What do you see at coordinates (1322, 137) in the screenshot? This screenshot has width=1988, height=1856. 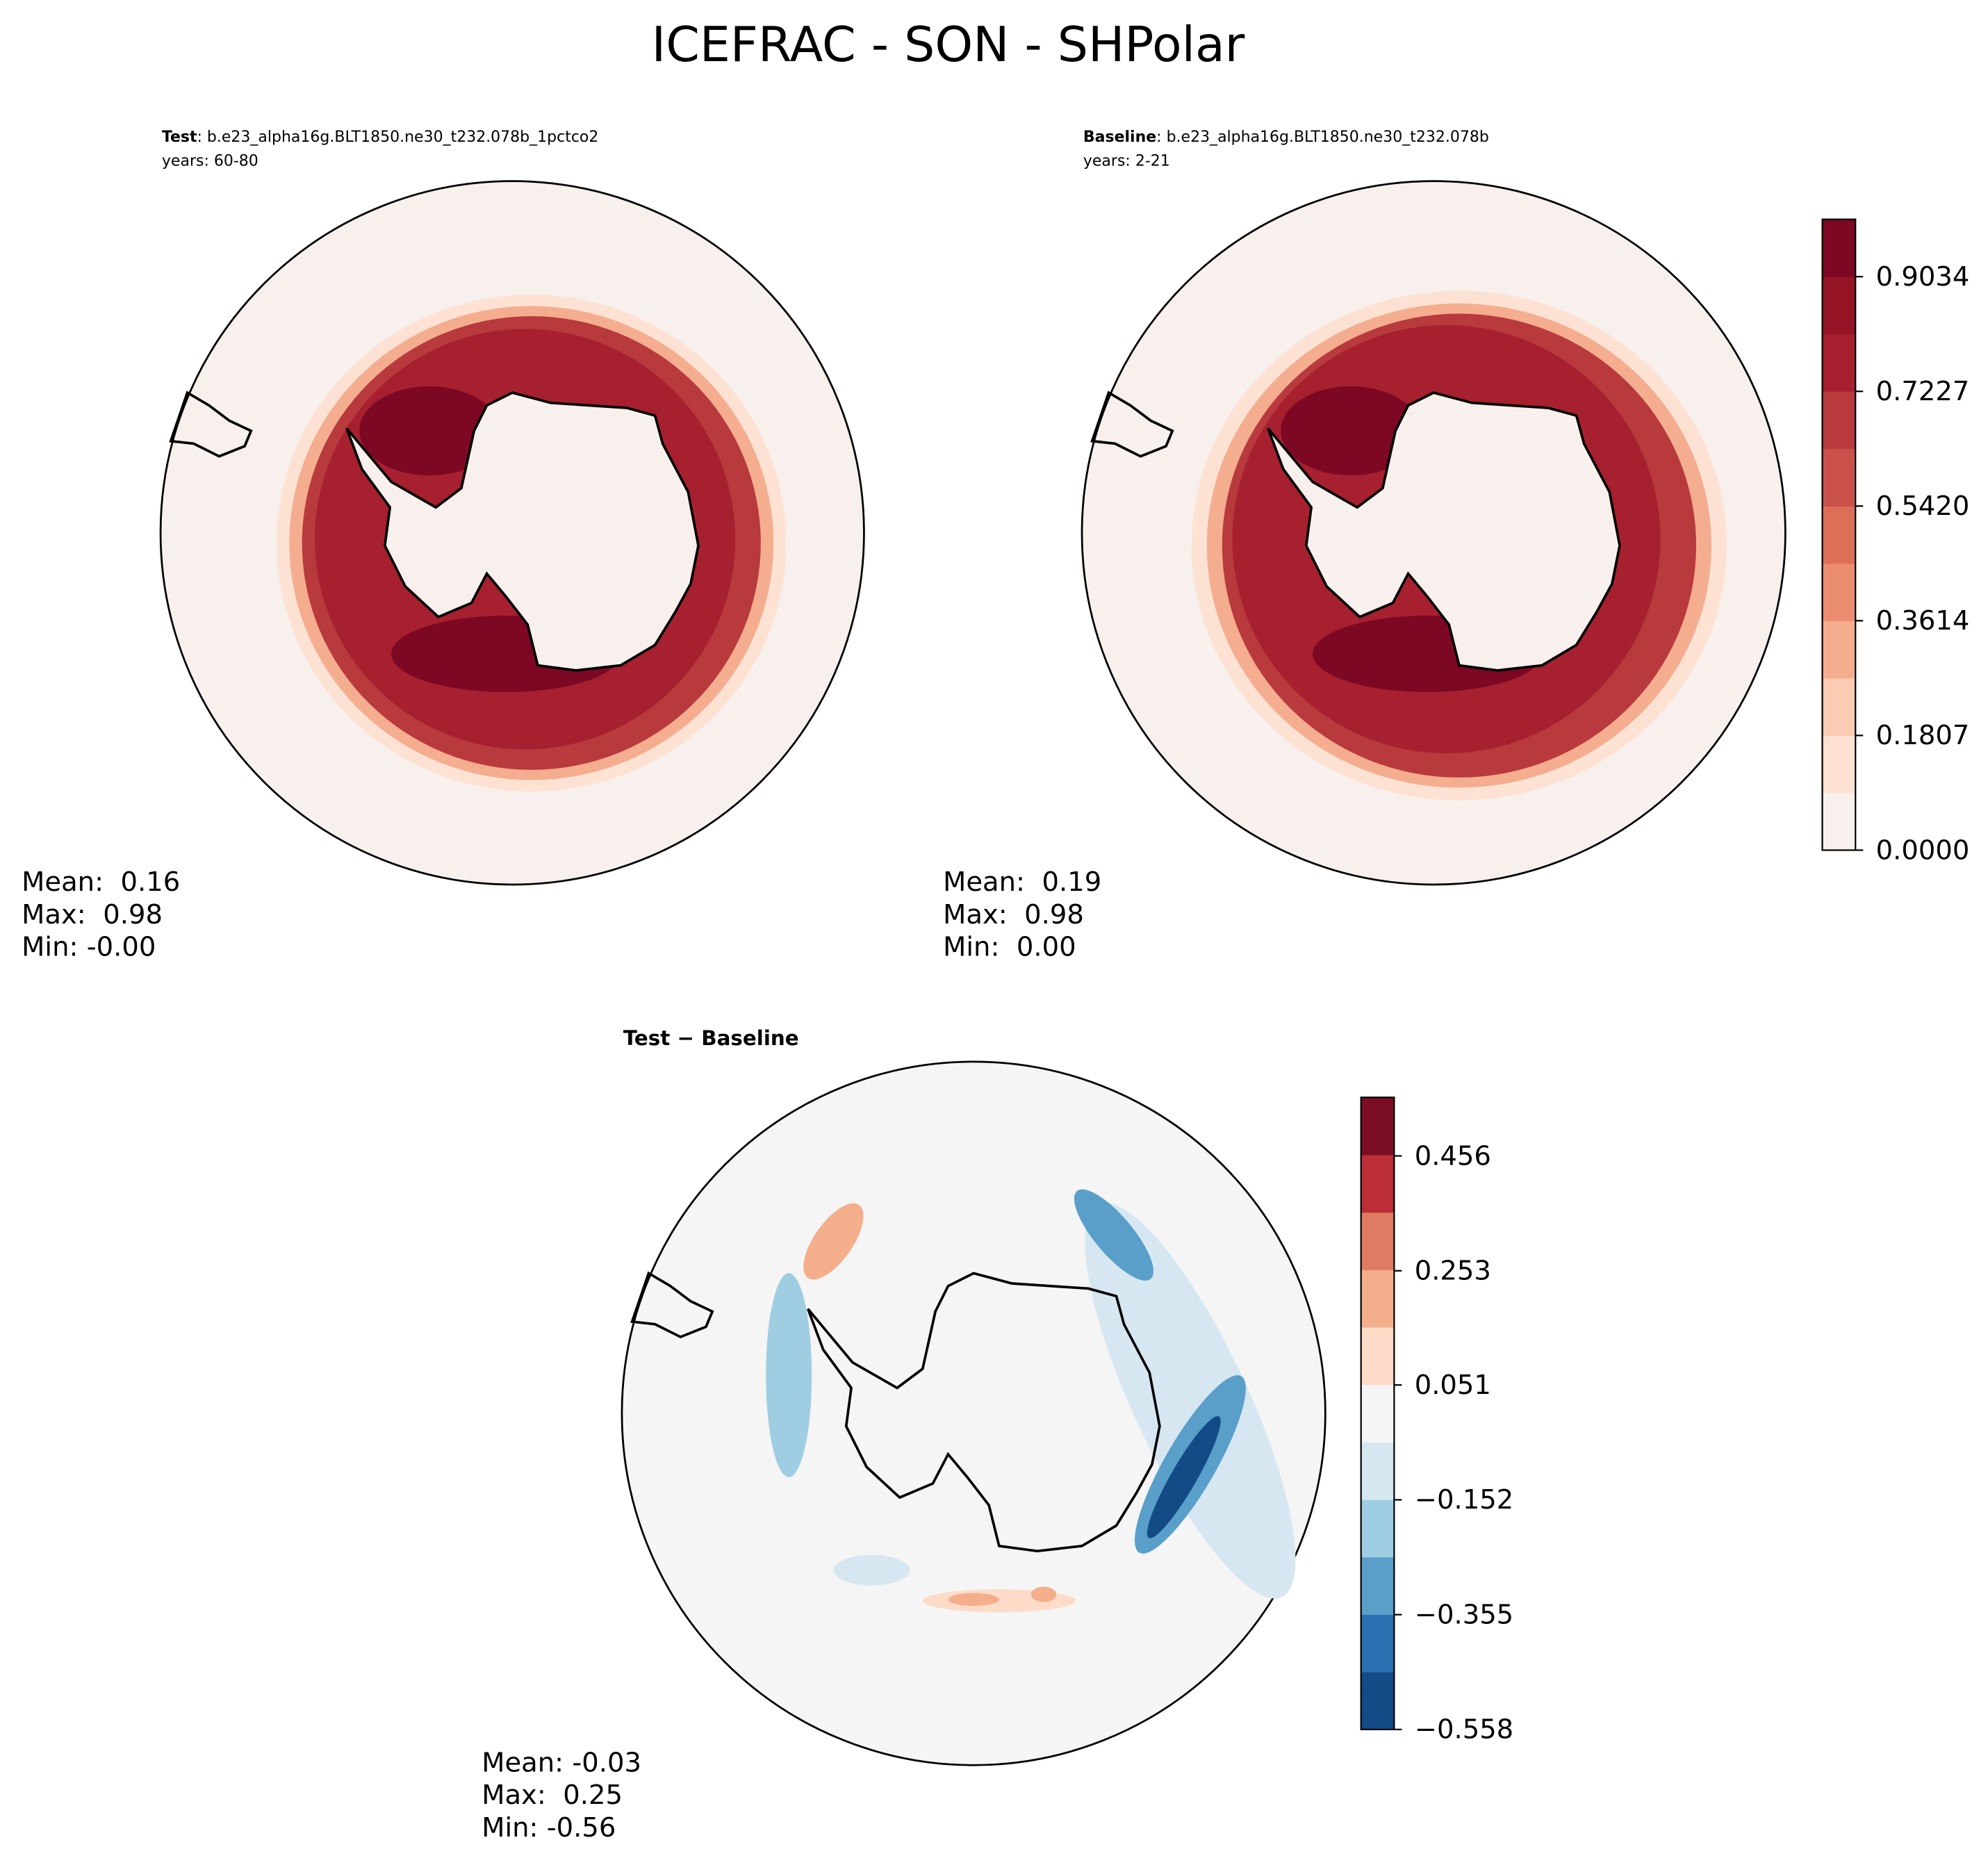 I see `panel-case: : b.e23_alpha16g.BLT1850.ne30_t232.078b` at bounding box center [1322, 137].